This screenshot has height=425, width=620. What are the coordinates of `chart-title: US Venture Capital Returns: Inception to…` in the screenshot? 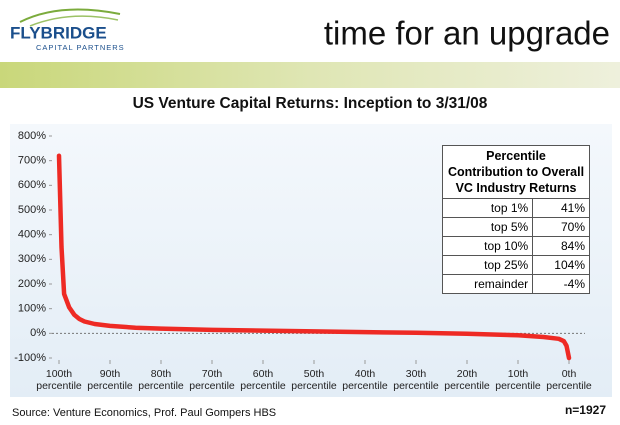 It's located at (310, 103).